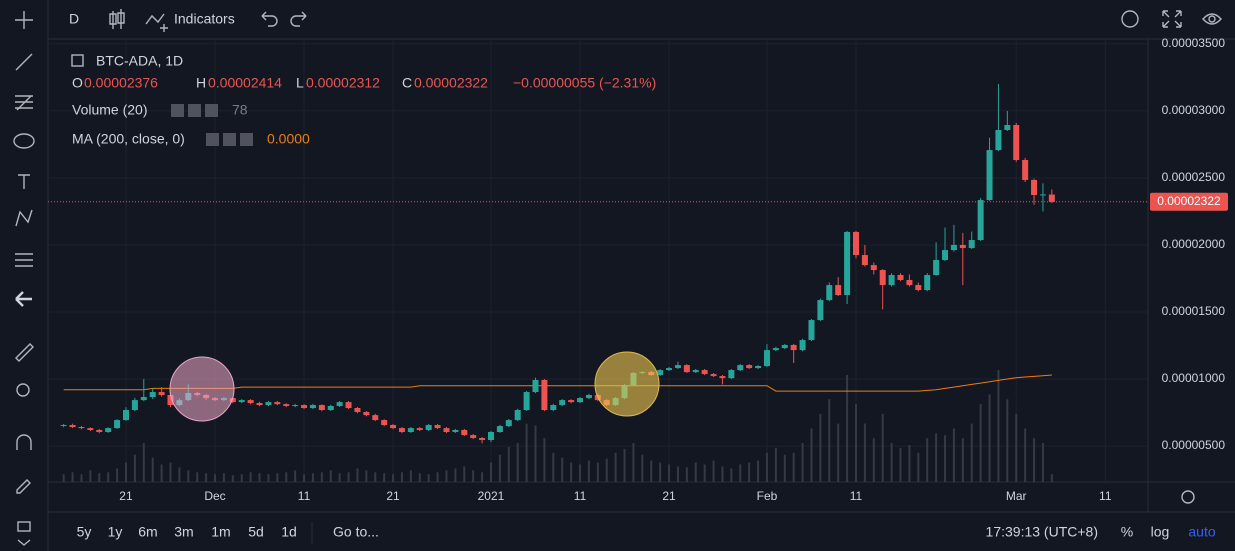  What do you see at coordinates (24, 442) in the screenshot?
I see `magnet-tool` at bounding box center [24, 442].